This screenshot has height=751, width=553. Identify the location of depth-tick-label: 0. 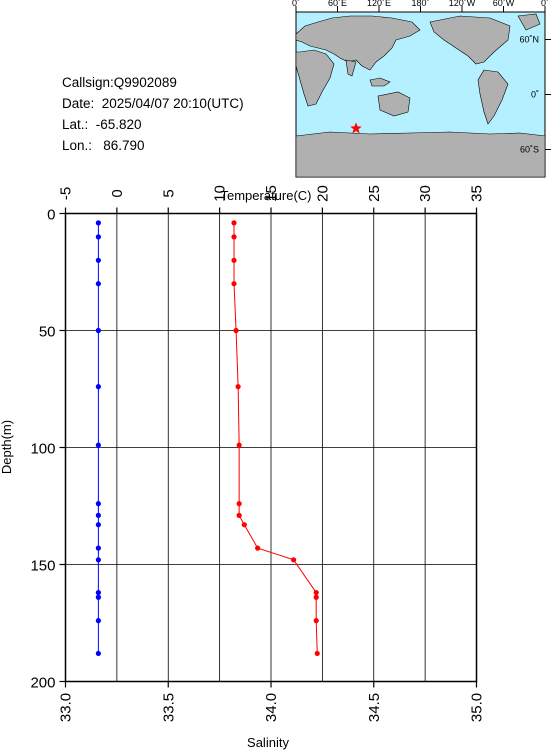
(51, 215).